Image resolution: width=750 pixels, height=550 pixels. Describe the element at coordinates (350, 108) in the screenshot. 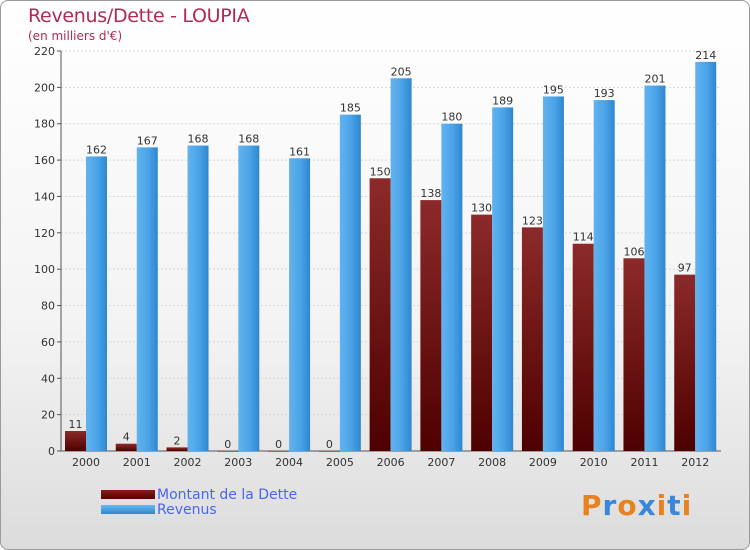

I see `data-label-revenus: 185` at that location.